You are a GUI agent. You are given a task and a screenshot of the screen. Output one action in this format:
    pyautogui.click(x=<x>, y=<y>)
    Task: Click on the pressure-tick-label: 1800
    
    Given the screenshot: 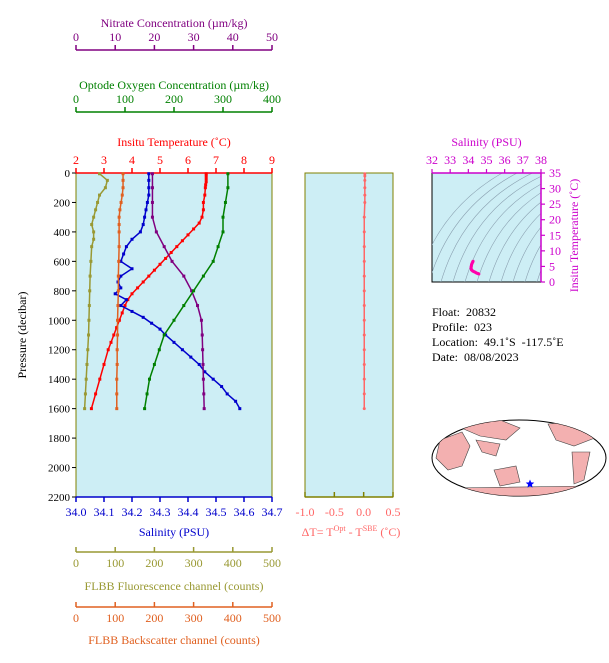 What is the action you would take?
    pyautogui.click(x=59, y=439)
    